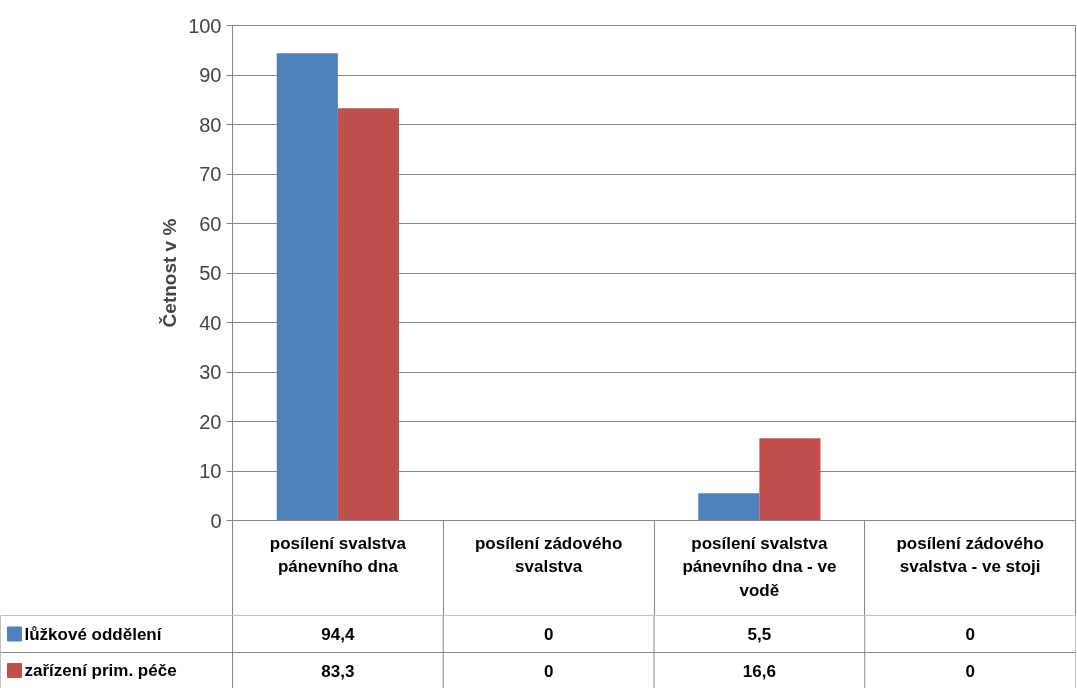 This screenshot has width=1077, height=688. What do you see at coordinates (100, 670) in the screenshot?
I see `legend-label: zařízení prim. péče` at bounding box center [100, 670].